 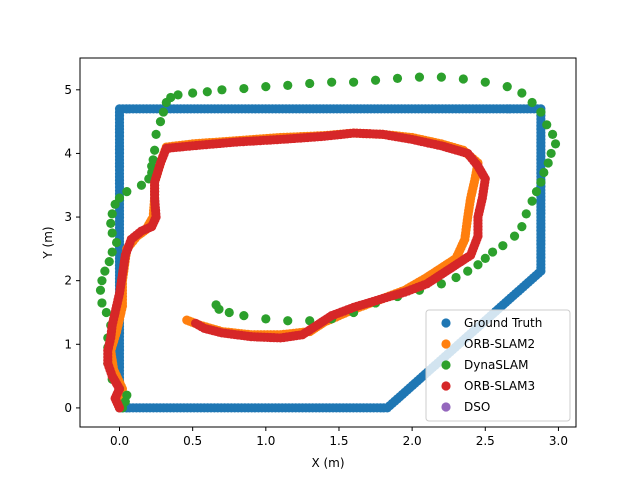 I want to click on y-tick-label: 5, so click(x=68, y=90).